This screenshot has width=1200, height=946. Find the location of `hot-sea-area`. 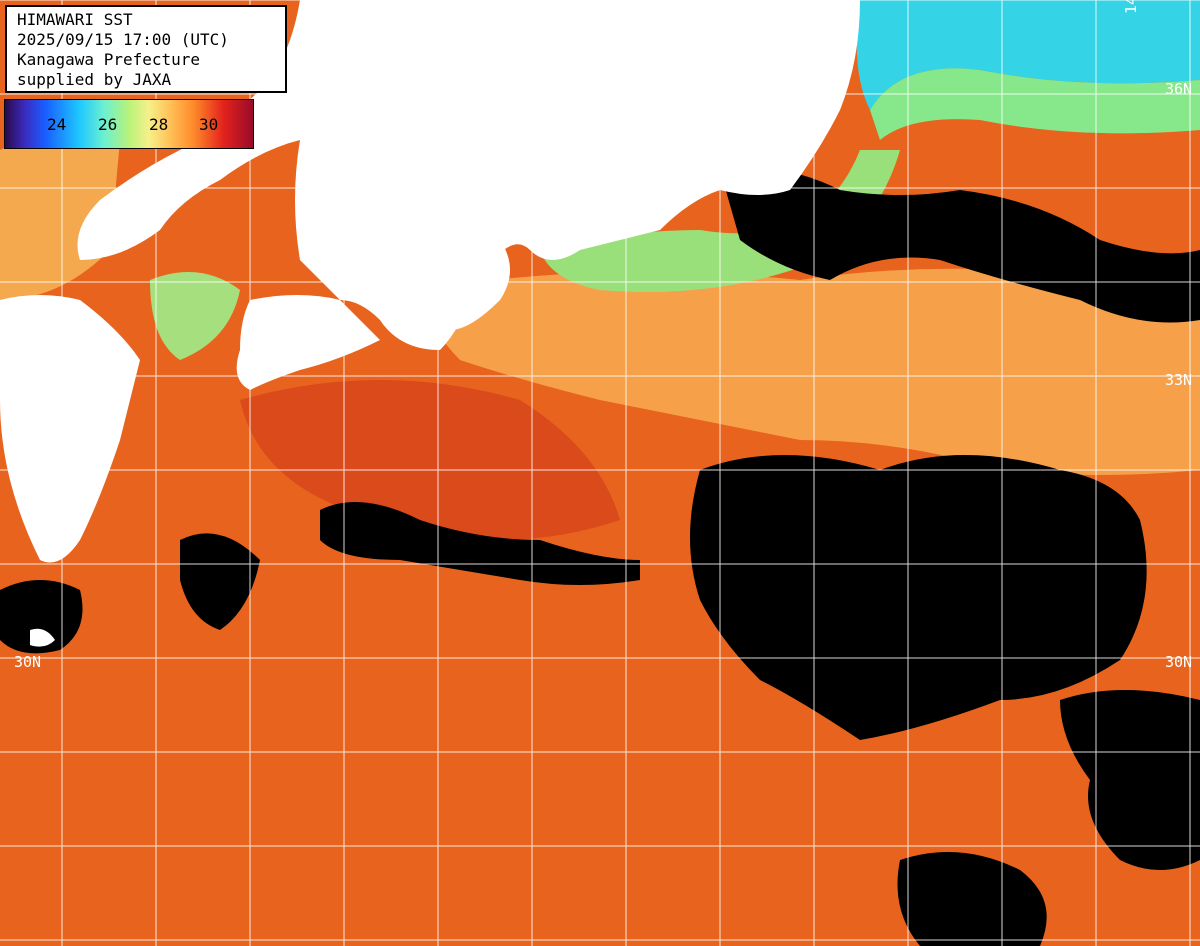

hot-sea-area is located at coordinates (430, 460).